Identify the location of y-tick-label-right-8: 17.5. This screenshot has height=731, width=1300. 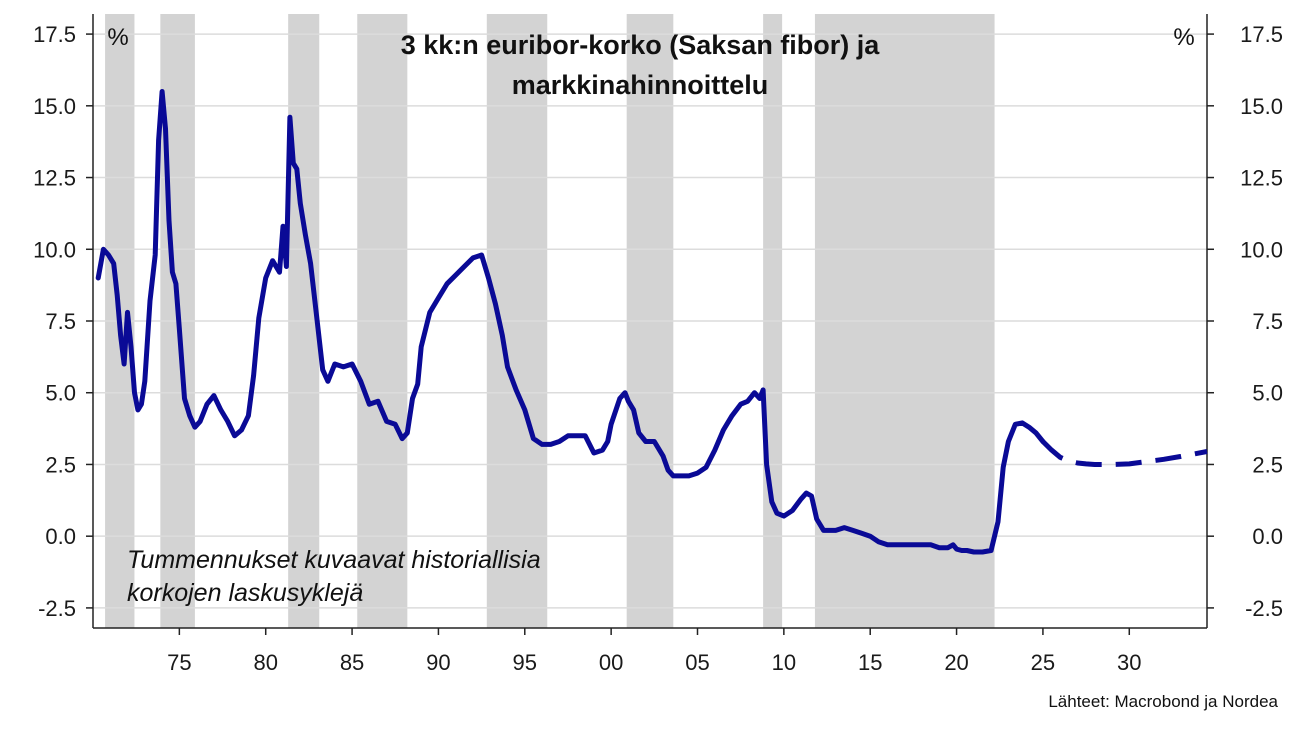
(1261, 34).